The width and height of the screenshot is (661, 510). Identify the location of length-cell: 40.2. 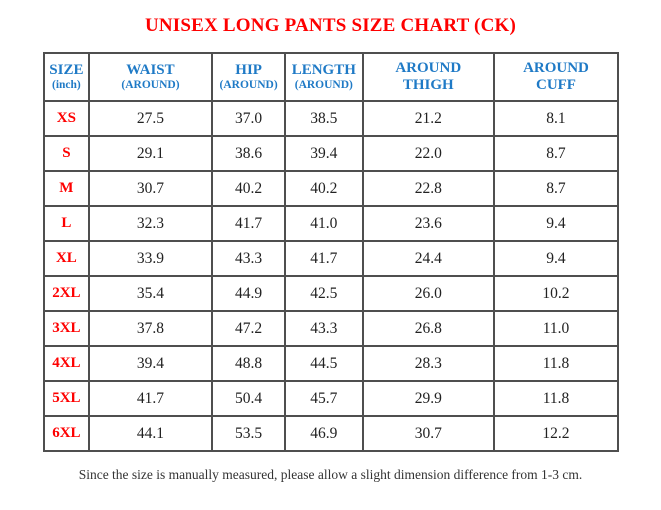
(324, 188).